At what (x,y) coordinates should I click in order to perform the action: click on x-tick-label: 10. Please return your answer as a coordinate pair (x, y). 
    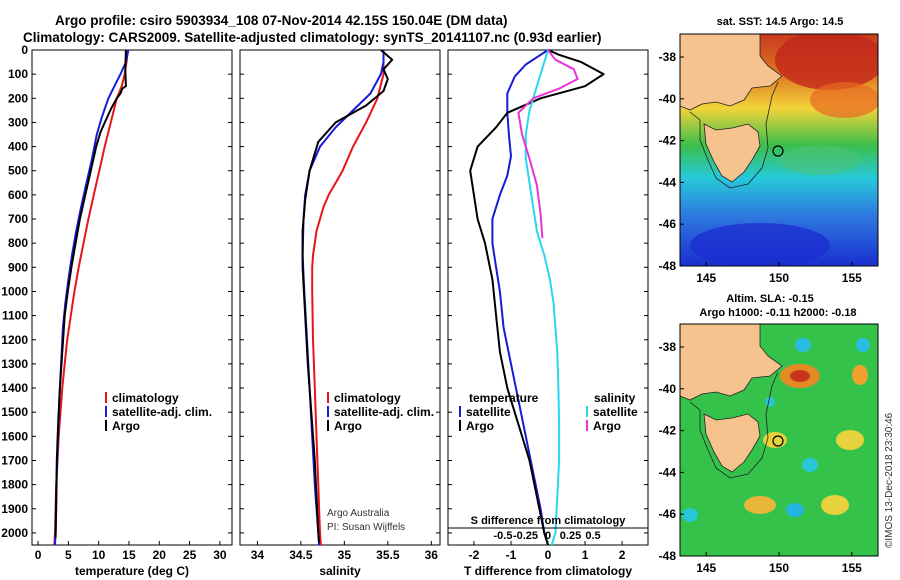
    Looking at the image, I should click on (99, 555).